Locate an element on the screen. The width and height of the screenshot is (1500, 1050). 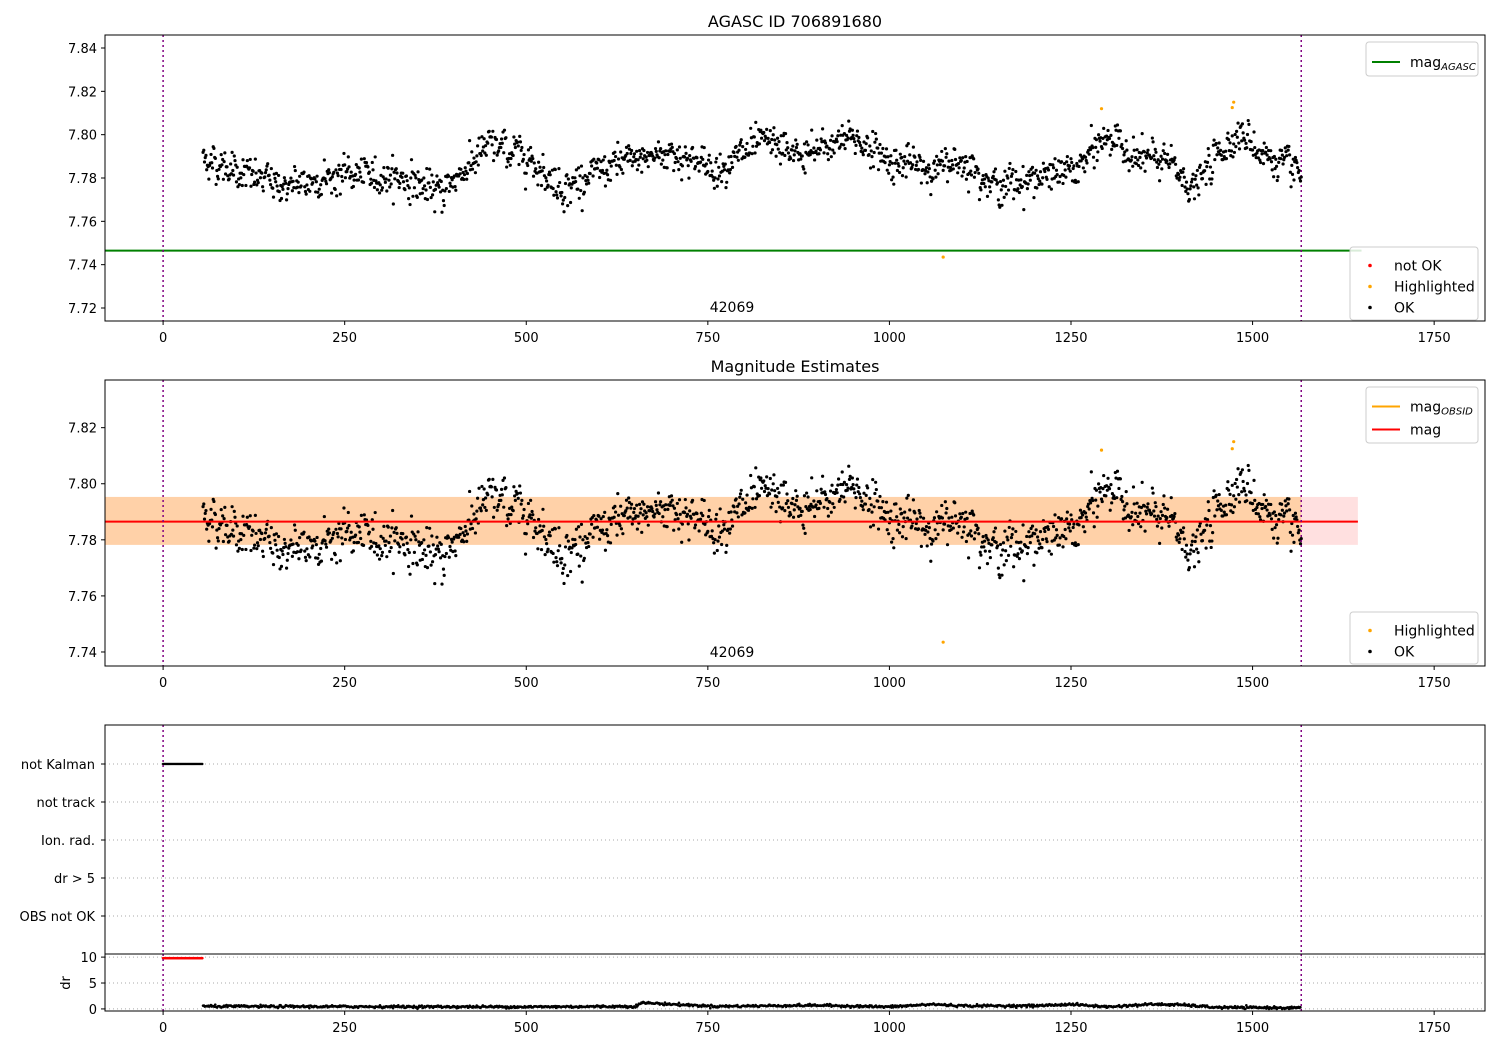
x-tick-label: 250 is located at coordinates (344, 1028).